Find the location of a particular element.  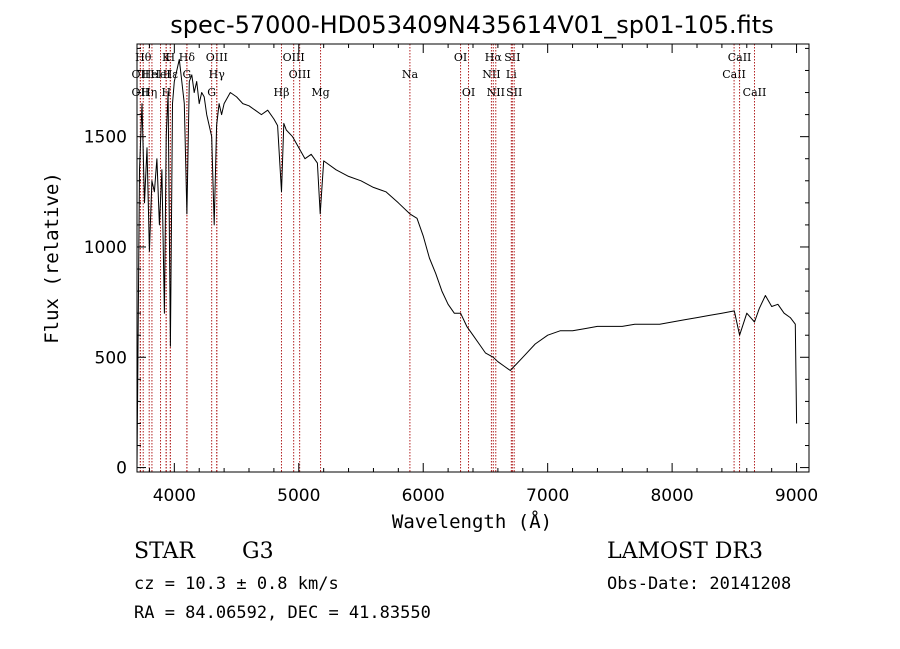

x-tick-label: 5000 is located at coordinates (298, 496).